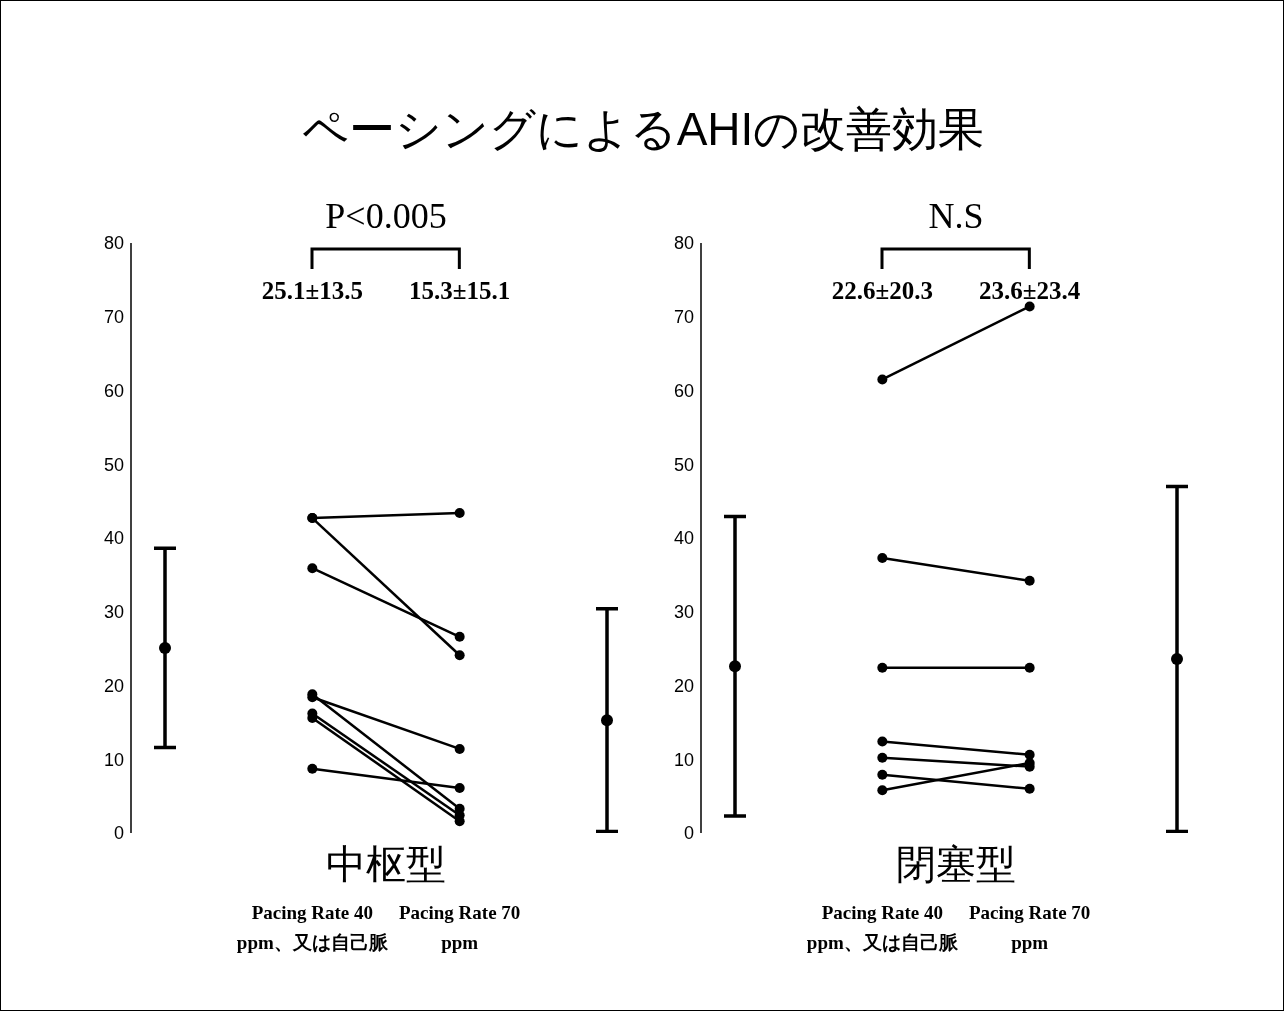 Image resolution: width=1284 pixels, height=1011 pixels. What do you see at coordinates (643, 129) in the screenshot?
I see `chart-title: ペーシングによるAHIの改善効果` at bounding box center [643, 129].